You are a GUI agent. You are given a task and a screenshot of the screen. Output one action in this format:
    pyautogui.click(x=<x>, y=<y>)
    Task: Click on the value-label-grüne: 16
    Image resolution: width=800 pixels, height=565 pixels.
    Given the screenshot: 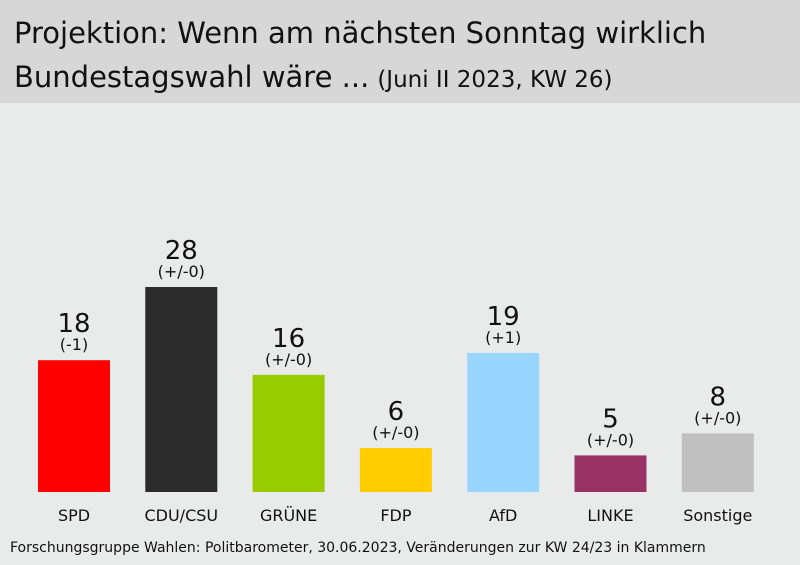 What is the action you would take?
    pyautogui.click(x=288, y=339)
    